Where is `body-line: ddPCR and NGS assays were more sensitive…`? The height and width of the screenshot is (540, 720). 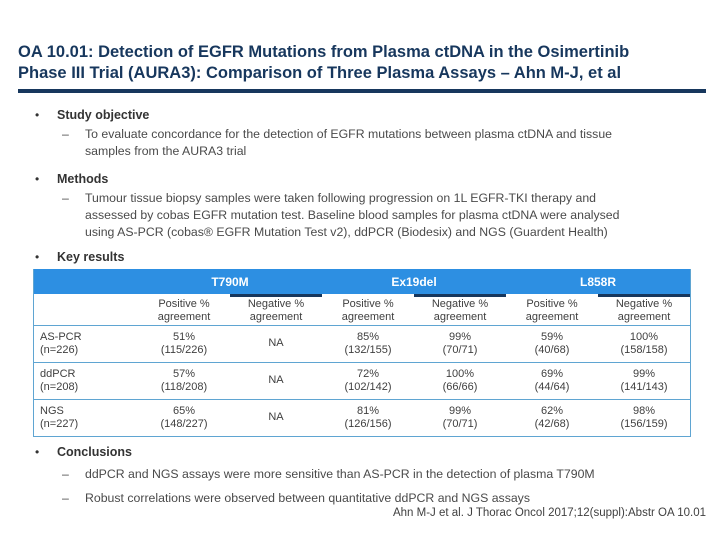 body-line: ddPCR and NGS assays were more sensitive… is located at coordinates (340, 474).